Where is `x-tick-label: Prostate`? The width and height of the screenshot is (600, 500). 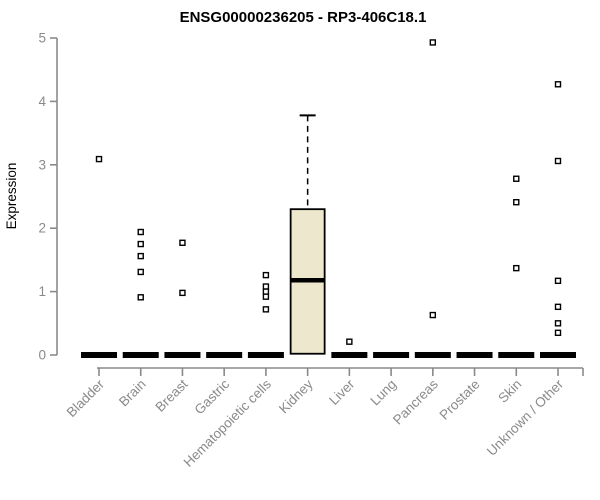 x-tick-label: Prostate is located at coordinates (460, 400).